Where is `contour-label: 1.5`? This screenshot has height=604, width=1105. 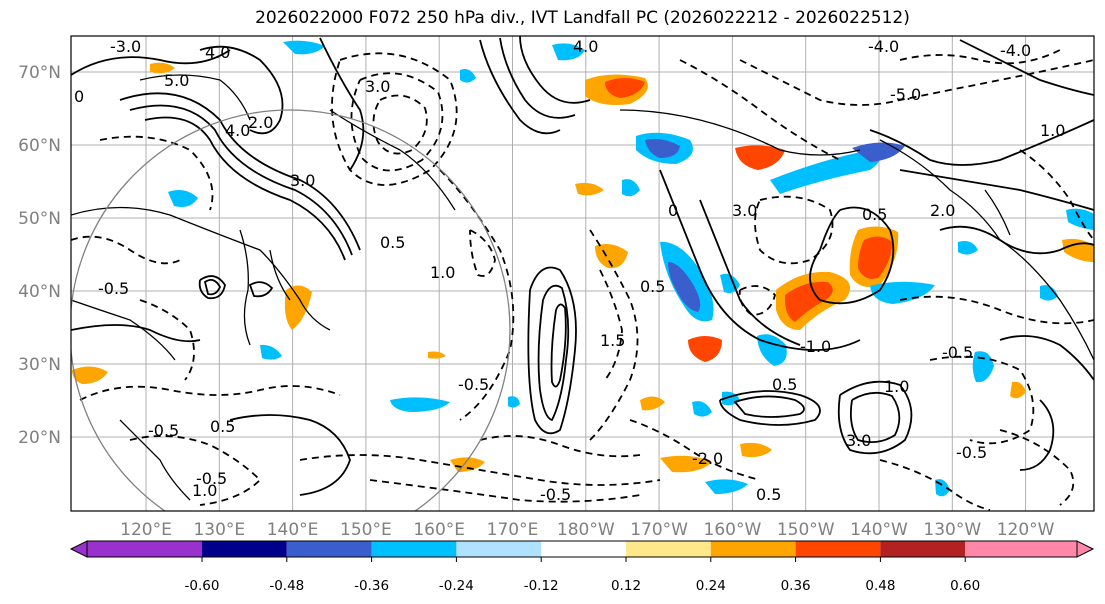
contour-label: 1.5 is located at coordinates (612, 340).